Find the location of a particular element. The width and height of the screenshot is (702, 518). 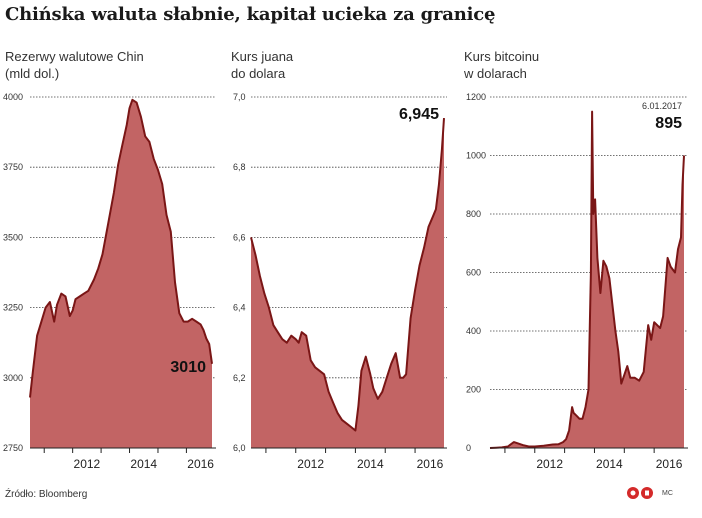

reserves-subtitle: (mld dol.) is located at coordinates (32, 73).